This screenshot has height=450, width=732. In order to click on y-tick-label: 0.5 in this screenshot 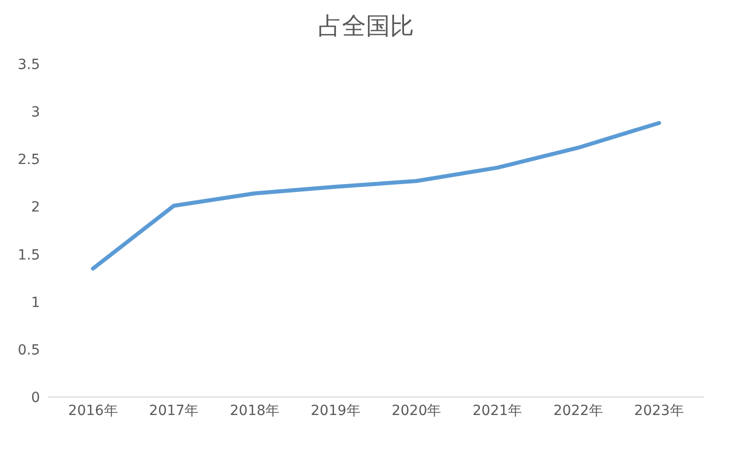, I will do `click(29, 350)`.